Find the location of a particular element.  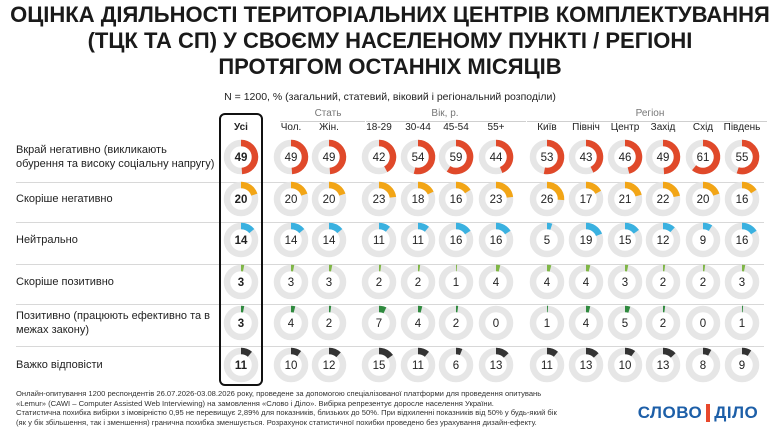

donut-mark: 13 is located at coordinates (586, 365).